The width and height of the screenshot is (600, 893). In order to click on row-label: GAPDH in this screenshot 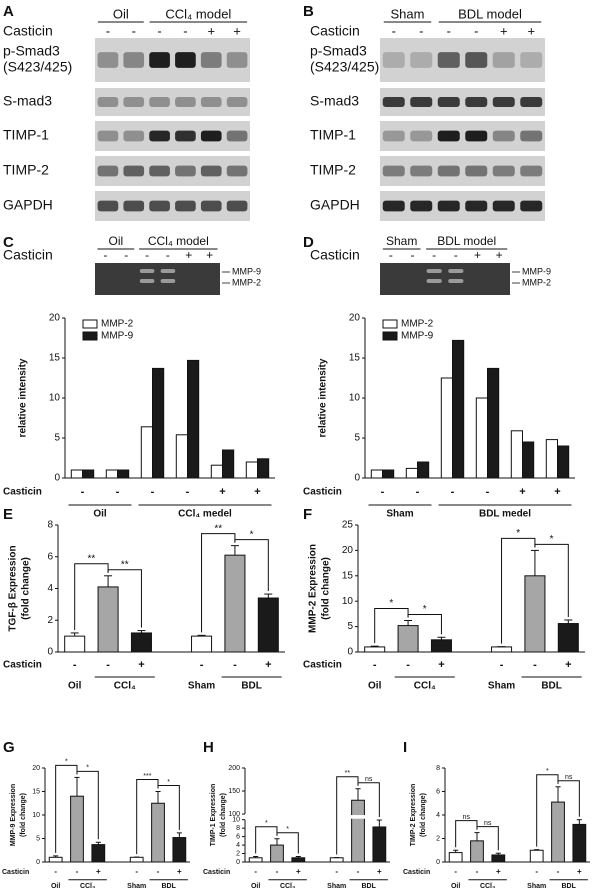, I will do `click(335, 205)`.